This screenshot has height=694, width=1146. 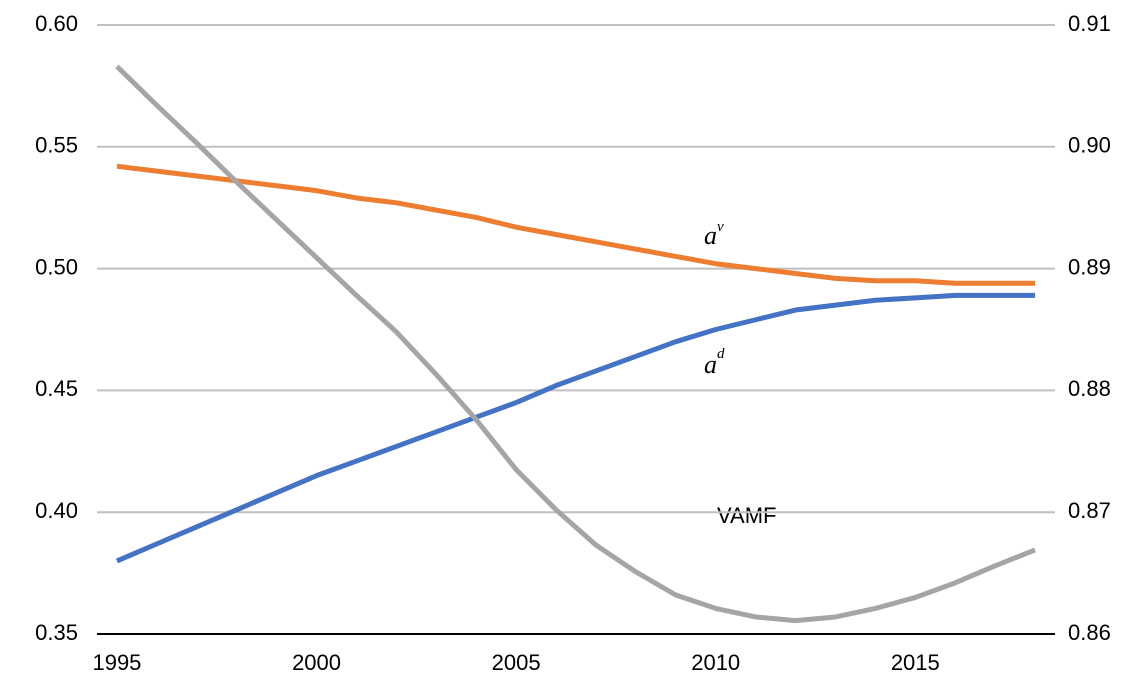 What do you see at coordinates (915, 662) in the screenshot?
I see `x-tick-label: 2015` at bounding box center [915, 662].